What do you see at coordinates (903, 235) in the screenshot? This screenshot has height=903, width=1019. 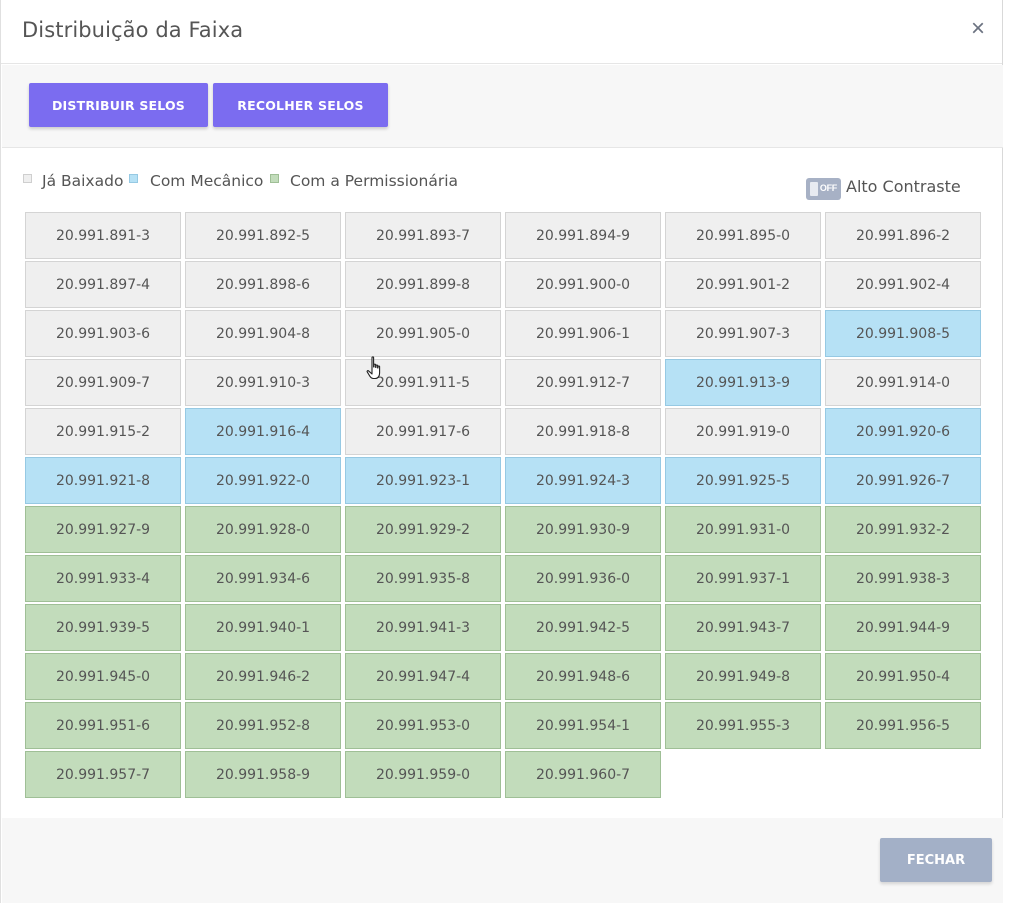 I see `seal-cell: 20.991.896-2` at bounding box center [903, 235].